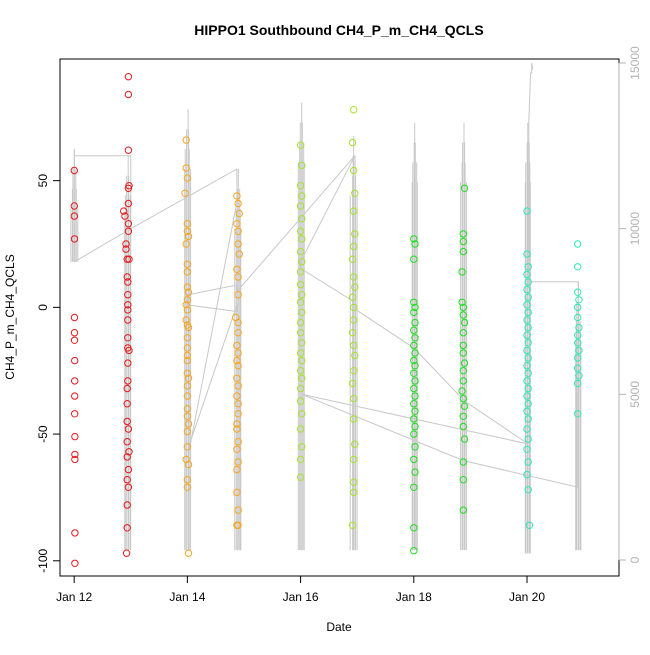 Image resolution: width=650 pixels, height=655 pixels. What do you see at coordinates (635, 229) in the screenshot?
I see `y2-tick-label: 10000` at bounding box center [635, 229].